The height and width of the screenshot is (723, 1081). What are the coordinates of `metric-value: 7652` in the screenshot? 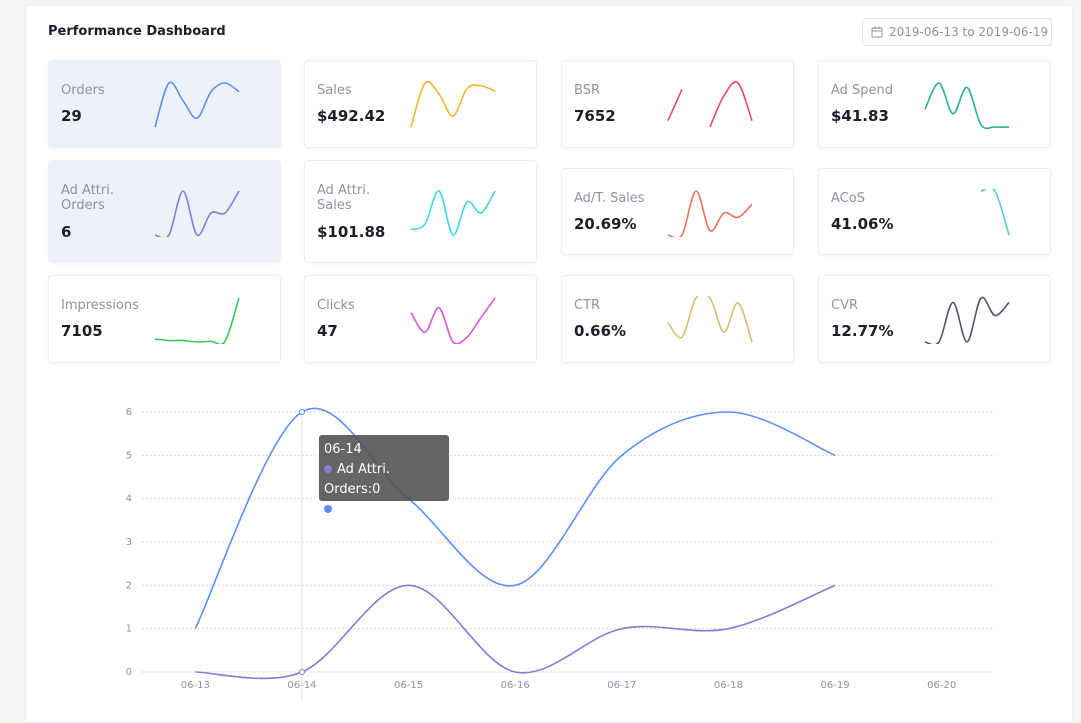 It's located at (595, 116).